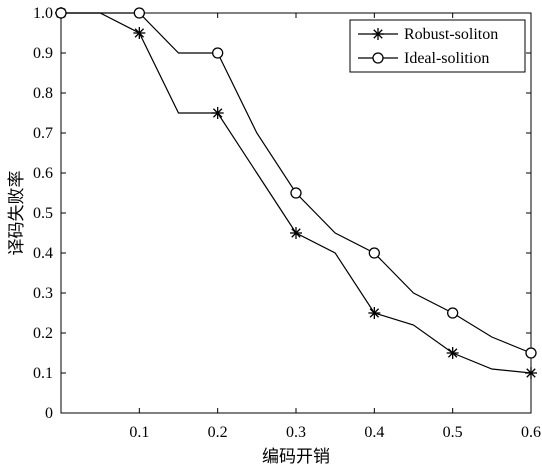  Describe the element at coordinates (43, 93) in the screenshot. I see `y-tick-label-8: 0.8` at that location.